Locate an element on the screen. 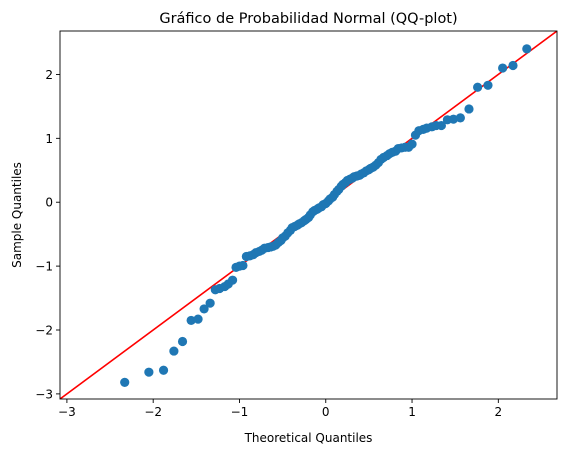 The width and height of the screenshot is (565, 455). y-axis-label: Sample Quantiles is located at coordinates (17, 215).